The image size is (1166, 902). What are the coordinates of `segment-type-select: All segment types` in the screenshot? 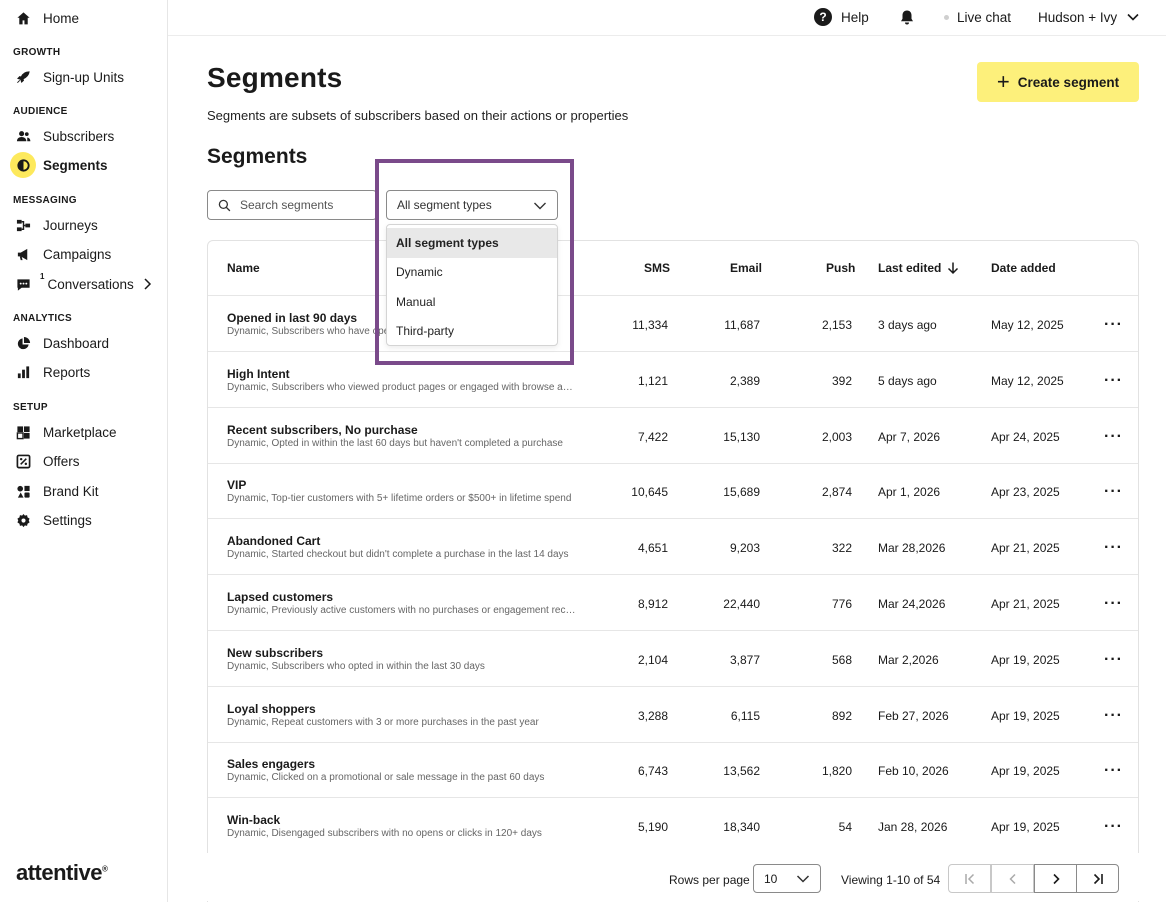 It's located at (472, 205).